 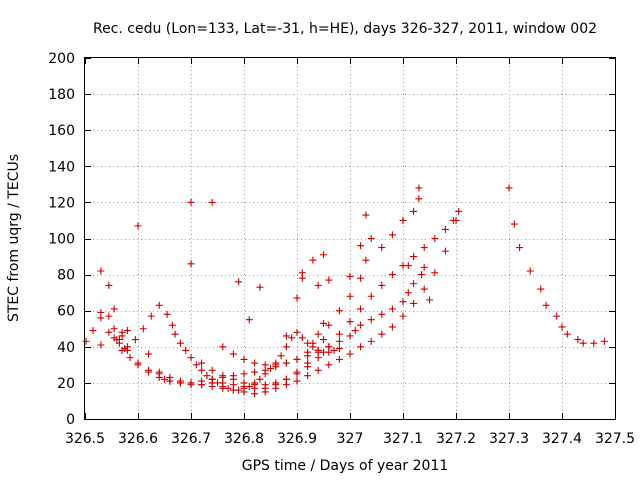 I want to click on x-tick-label: 327.4, so click(x=562, y=439).